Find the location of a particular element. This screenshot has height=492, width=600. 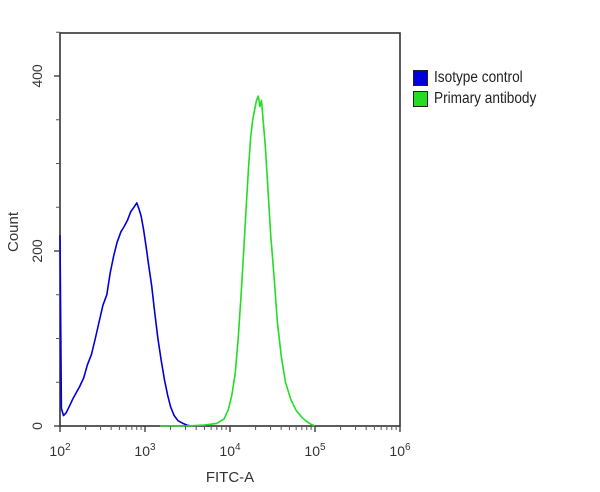

legend-swatch-blue is located at coordinates (420, 77).